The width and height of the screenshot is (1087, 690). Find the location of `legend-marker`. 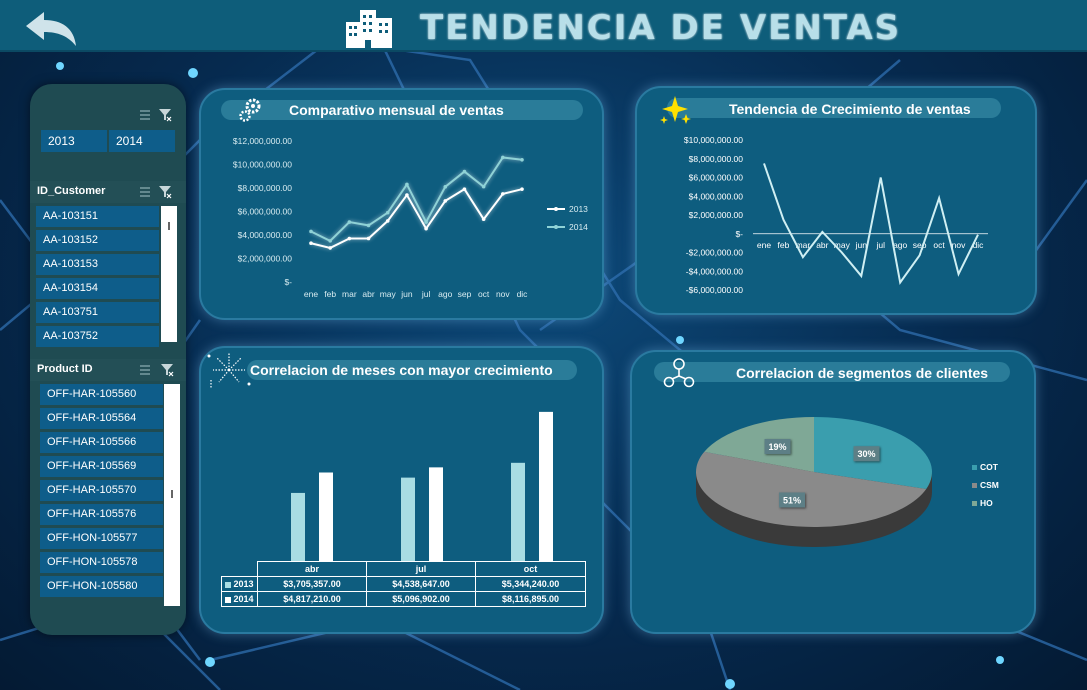

legend-marker is located at coordinates (556, 227).